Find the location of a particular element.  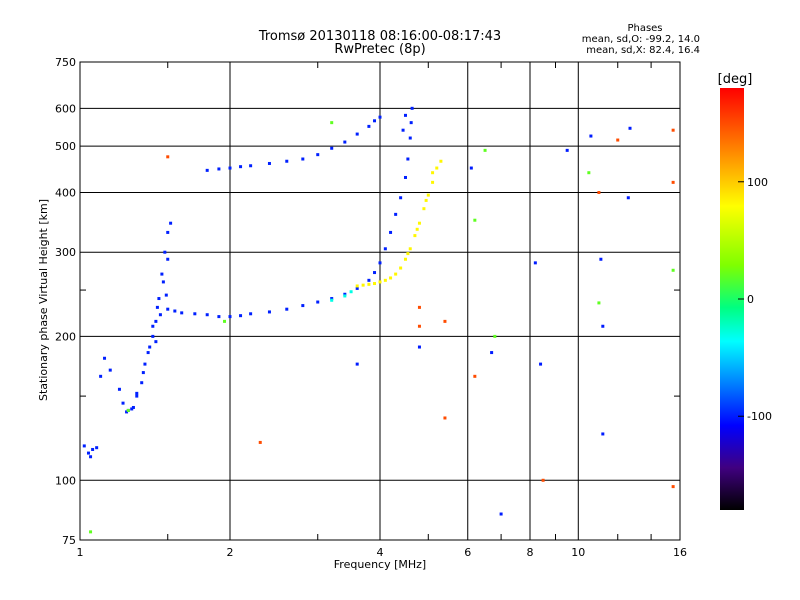

colorbar-tick-label: 0 is located at coordinates (750, 299).